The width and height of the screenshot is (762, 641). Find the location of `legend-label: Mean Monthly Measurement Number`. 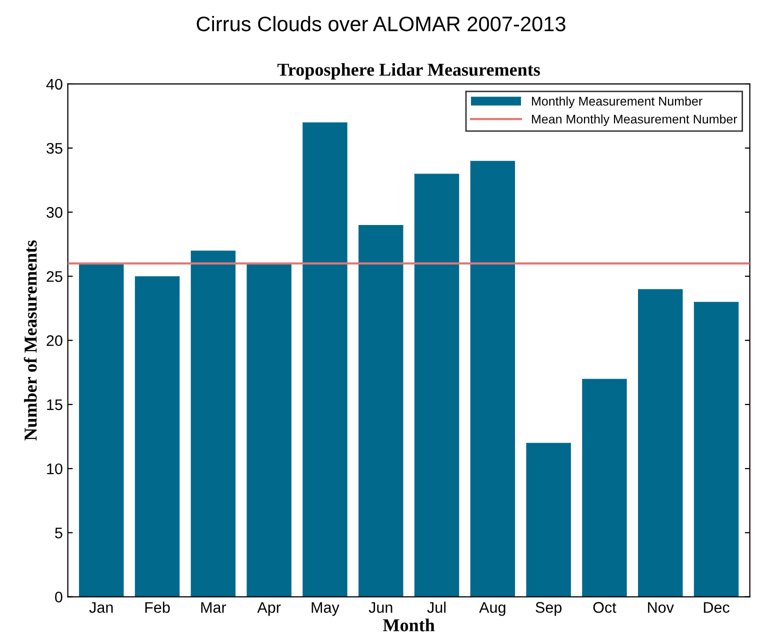

legend-label: Mean Monthly Measurement Number is located at coordinates (635, 120).